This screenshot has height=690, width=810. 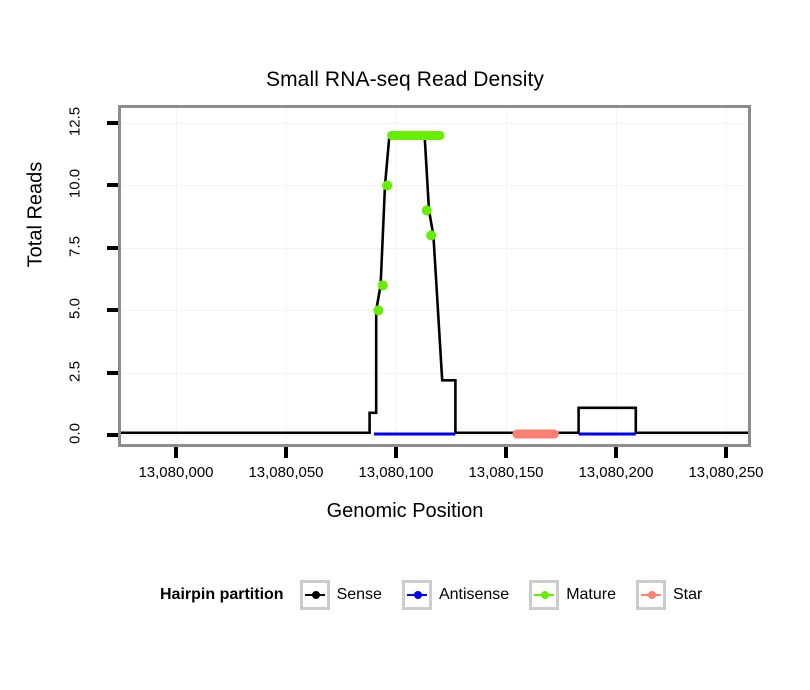 What do you see at coordinates (75, 309) in the screenshot?
I see `y-tick-label: 5.0` at bounding box center [75, 309].